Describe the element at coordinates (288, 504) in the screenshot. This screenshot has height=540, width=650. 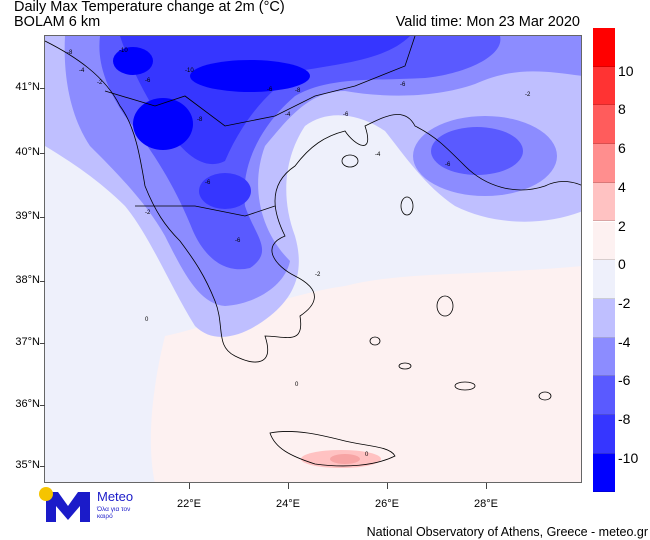
I see `lon-label: 24°E` at that location.